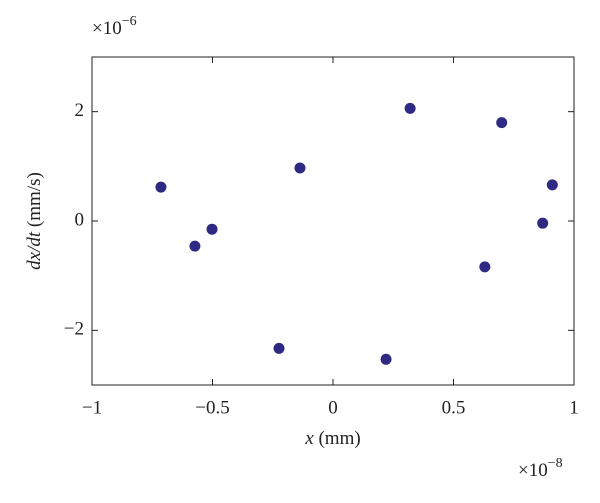 The image size is (600, 503). Describe the element at coordinates (454, 407) in the screenshot. I see `x-tick-label: 0.5` at that location.